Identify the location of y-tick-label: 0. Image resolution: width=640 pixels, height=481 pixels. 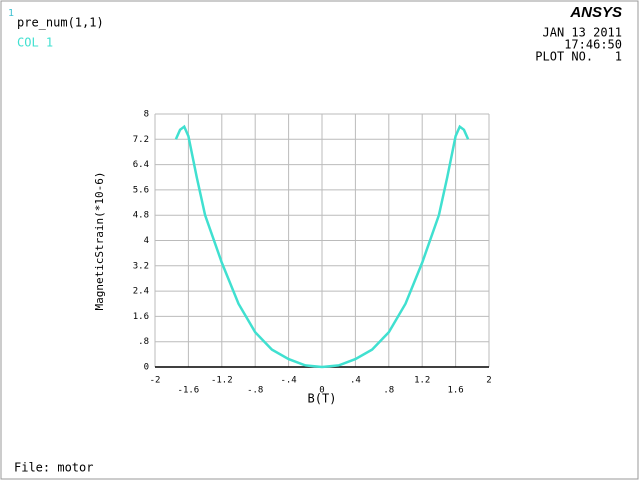
(146, 368).